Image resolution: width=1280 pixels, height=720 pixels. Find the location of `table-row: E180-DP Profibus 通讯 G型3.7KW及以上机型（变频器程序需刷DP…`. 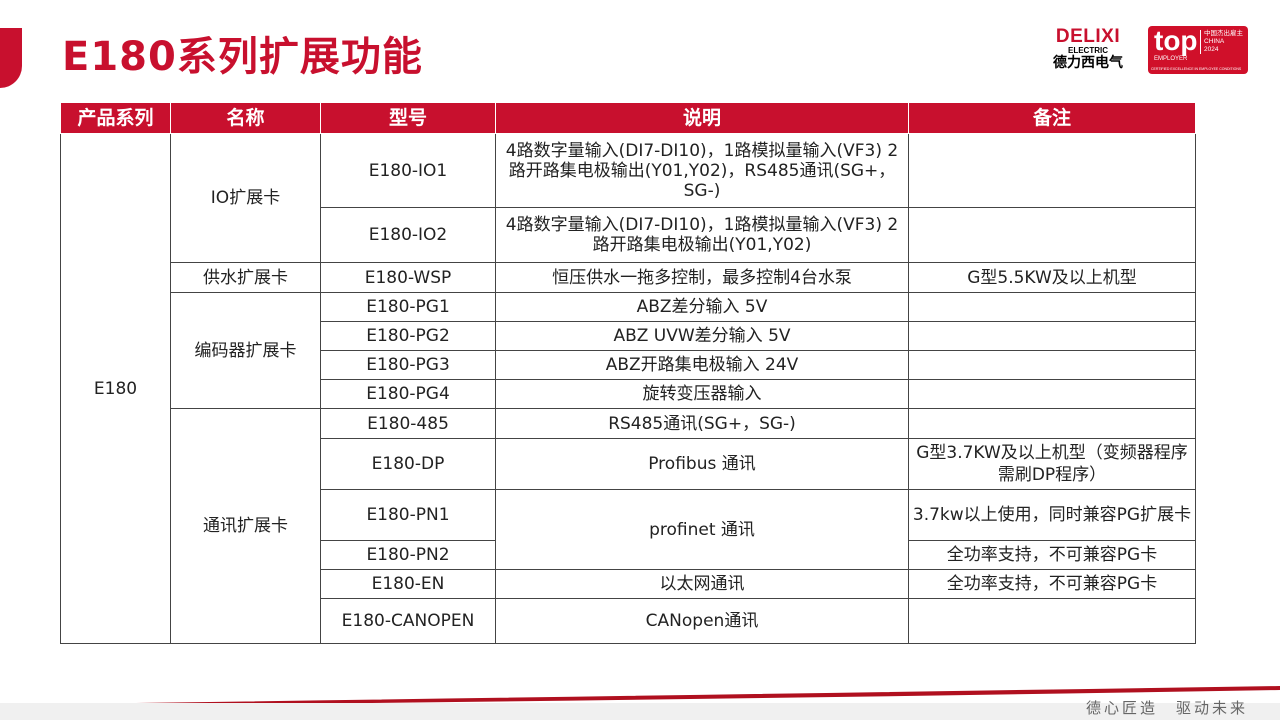

table-row: E180-DP Profibus 通讯 G型3.7KW及以上机型（变频器程序需刷DP… is located at coordinates (628, 464).